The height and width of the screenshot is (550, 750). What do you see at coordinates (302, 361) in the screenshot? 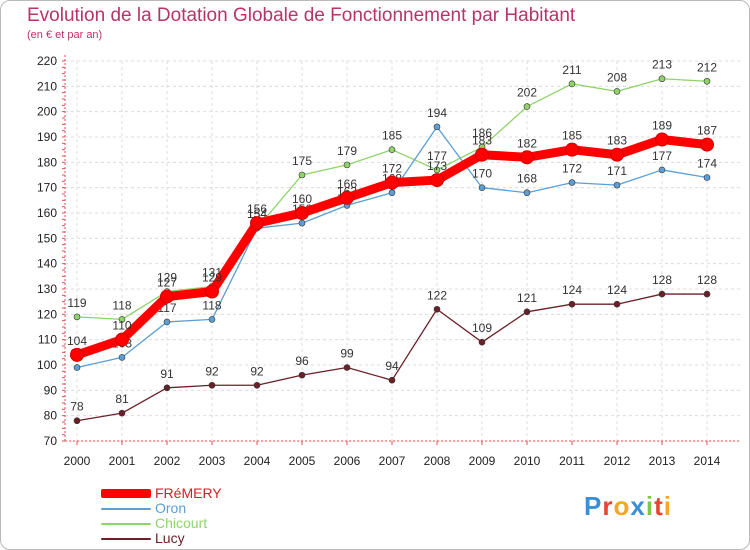
I see `data-label-lucy: 96` at bounding box center [302, 361].